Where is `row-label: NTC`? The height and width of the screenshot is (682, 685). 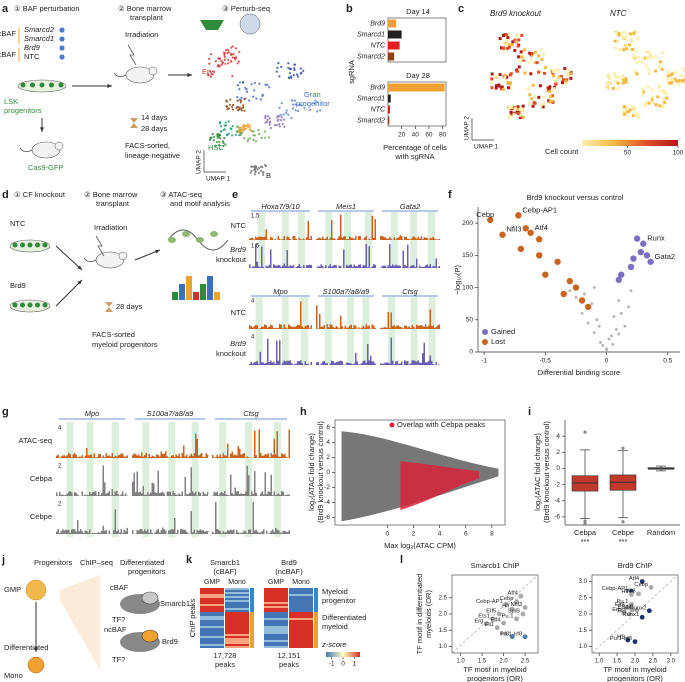
row-label: NTC is located at coordinates (239, 225).